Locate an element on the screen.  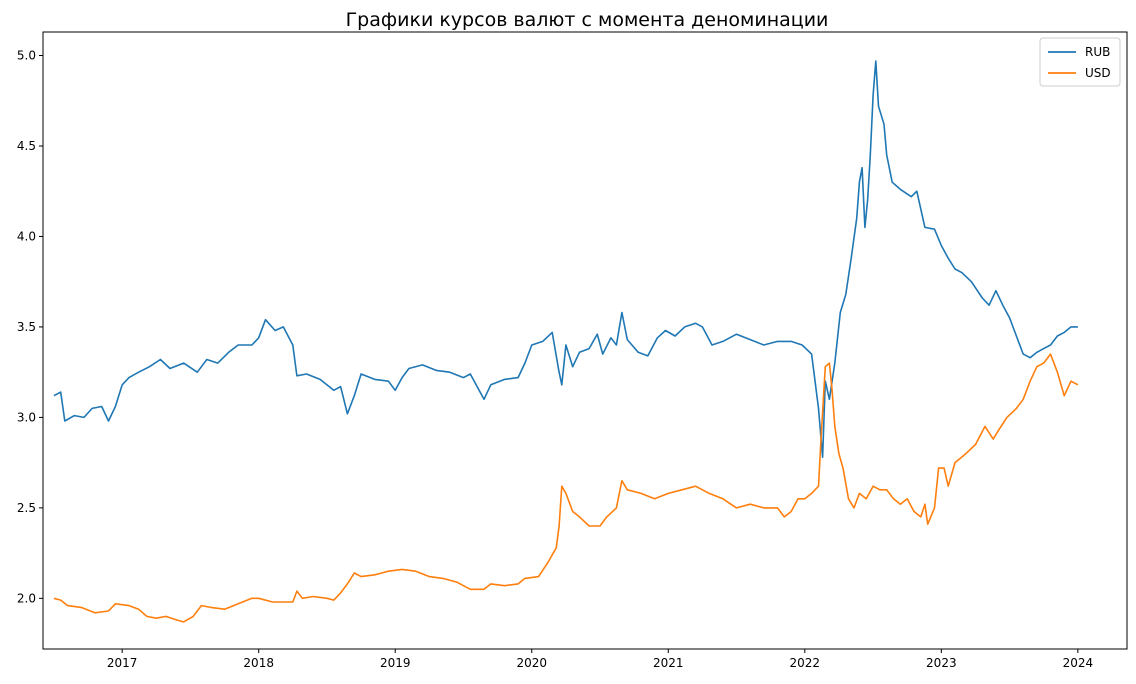
x-tick-label: 2024 is located at coordinates (1078, 663).